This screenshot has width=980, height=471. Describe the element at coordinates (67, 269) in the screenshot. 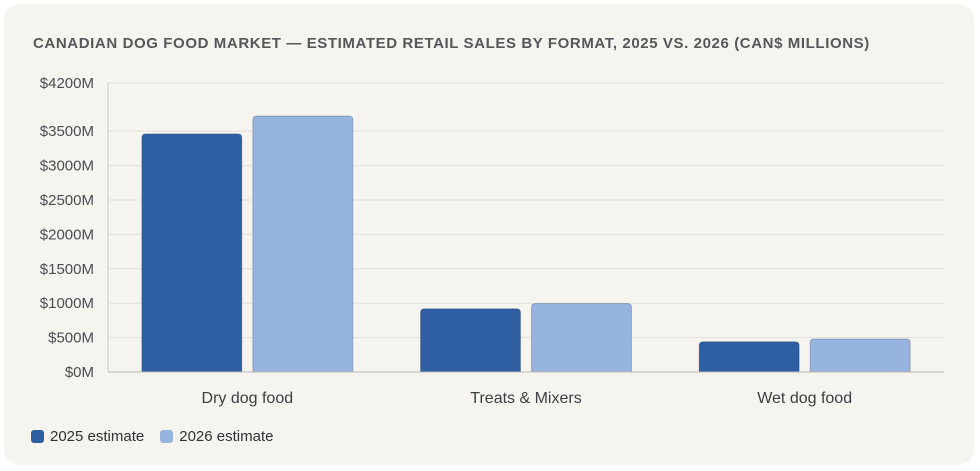

I see `y-tick-label: $1500M` at that location.